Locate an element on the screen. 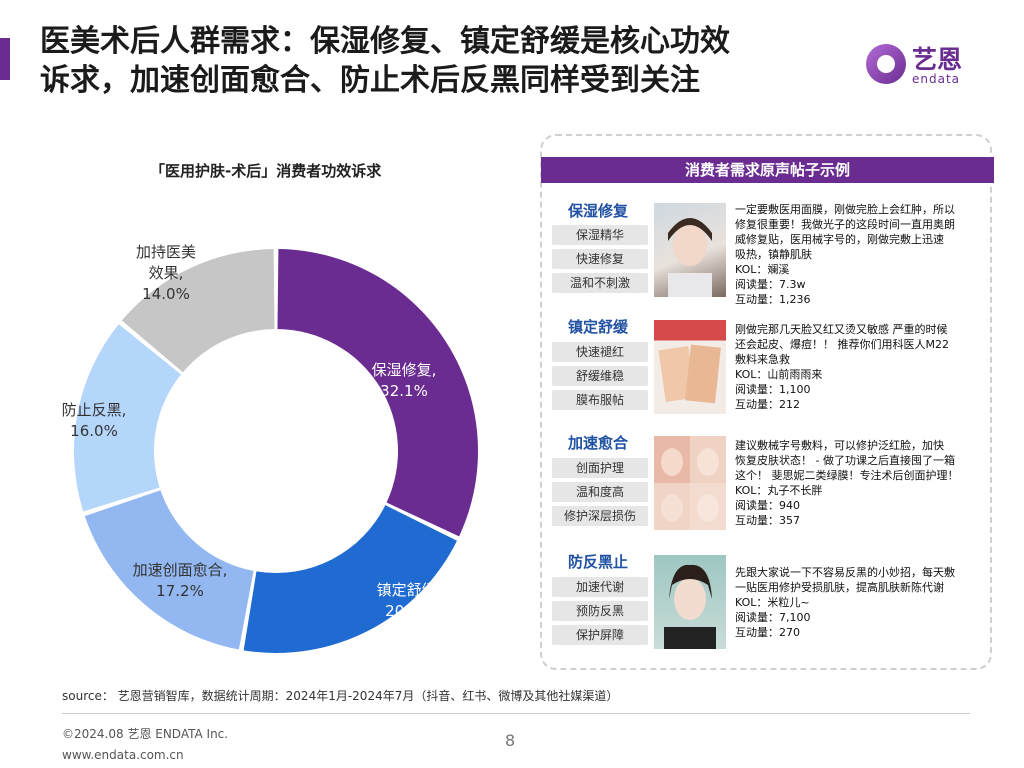 This screenshot has width=1024, height=768. section-title: 镇定舒缓 is located at coordinates (598, 327).